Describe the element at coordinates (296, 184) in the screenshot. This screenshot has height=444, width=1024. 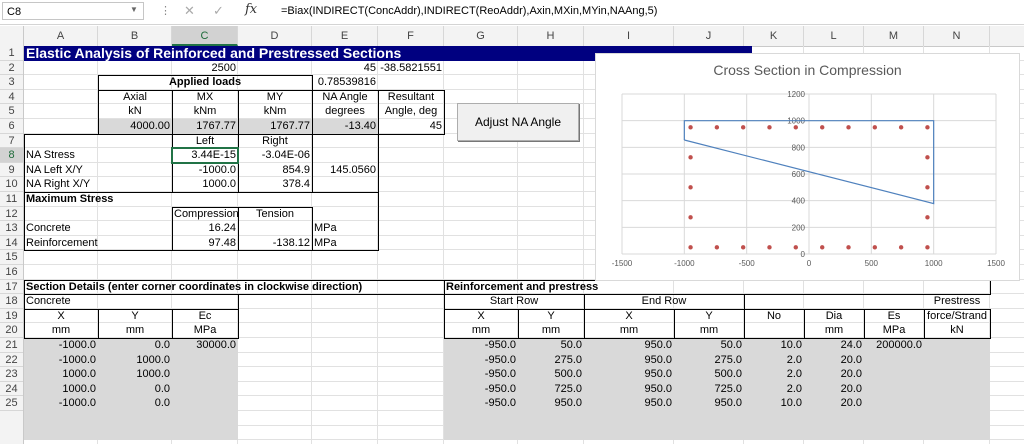
I see `na-right-y: 378.4` at that location.